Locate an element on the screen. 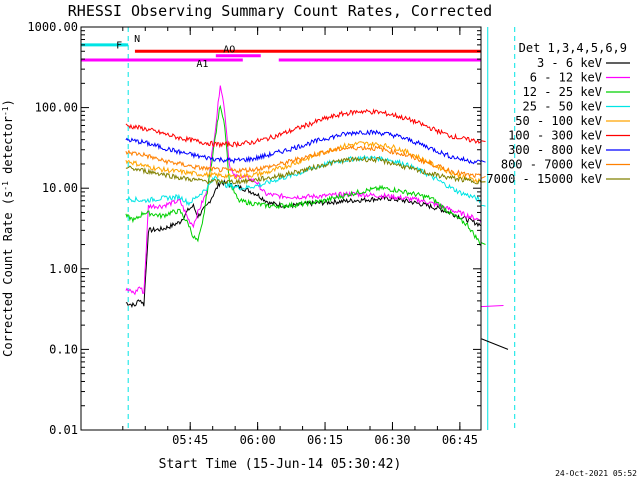 This screenshot has height=480, width=640. y-tick-label: 10.00 is located at coordinates (60, 188).